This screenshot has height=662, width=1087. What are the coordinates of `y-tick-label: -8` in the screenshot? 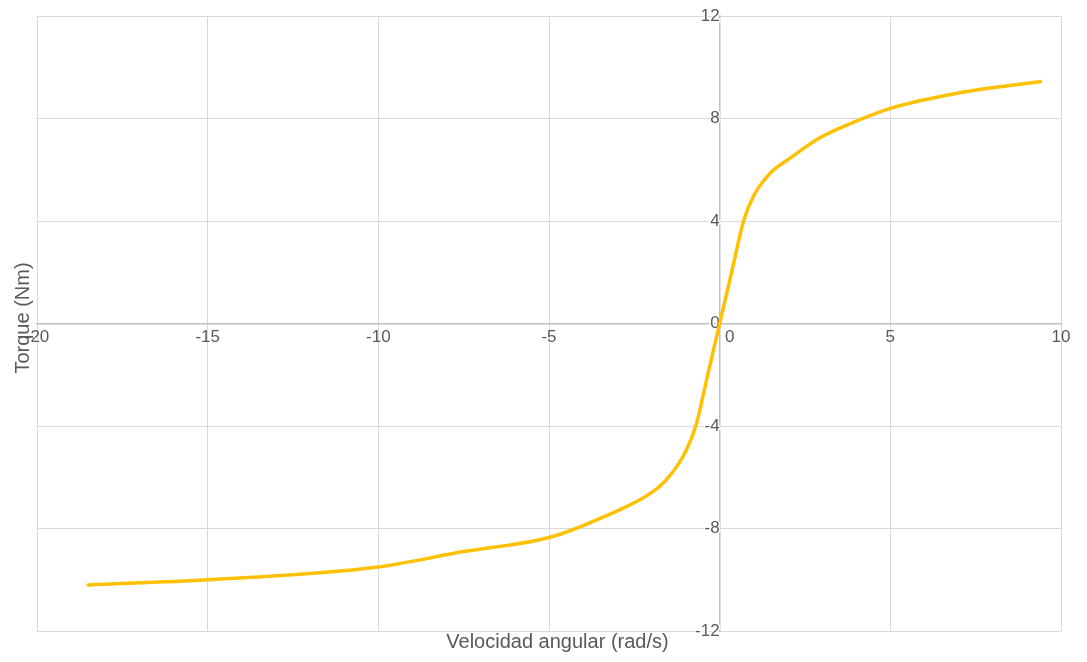 It's located at (712, 528).